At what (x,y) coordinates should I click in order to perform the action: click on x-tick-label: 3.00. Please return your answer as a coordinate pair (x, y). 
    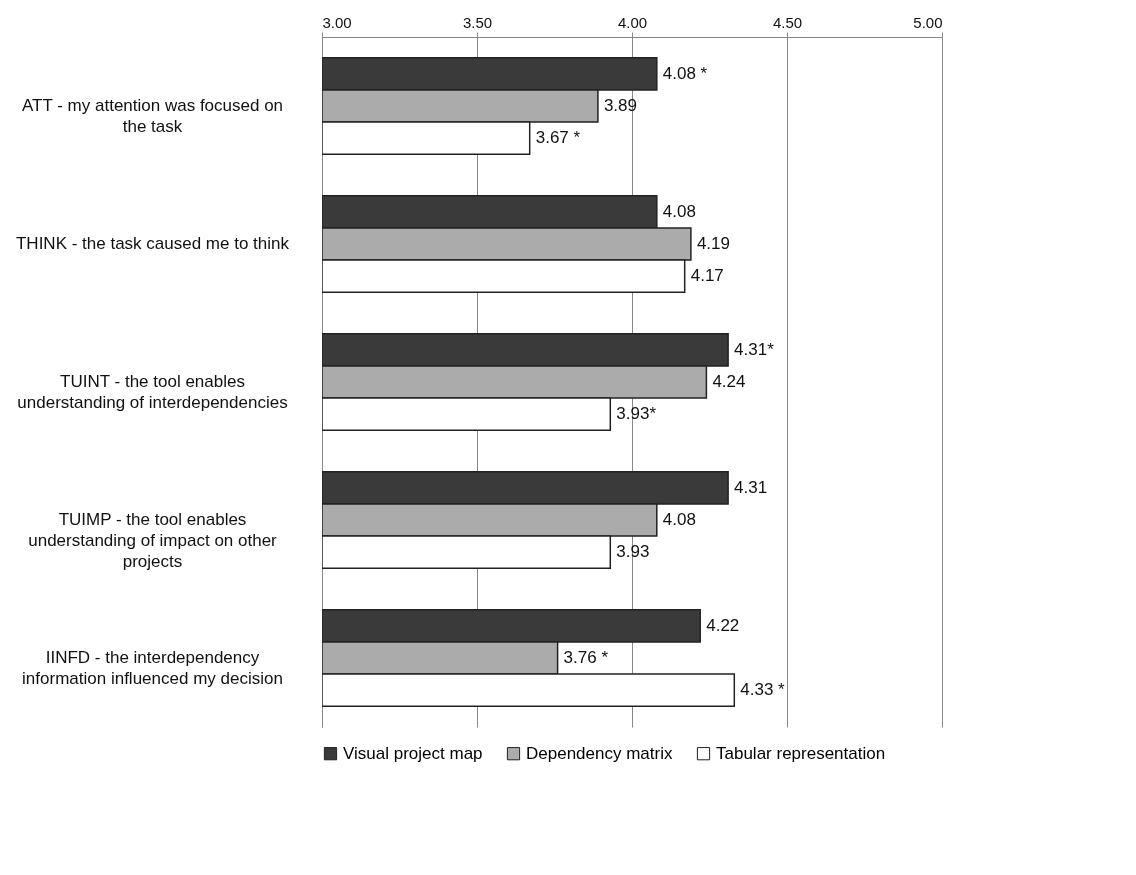
    Looking at the image, I should click on (337, 22).